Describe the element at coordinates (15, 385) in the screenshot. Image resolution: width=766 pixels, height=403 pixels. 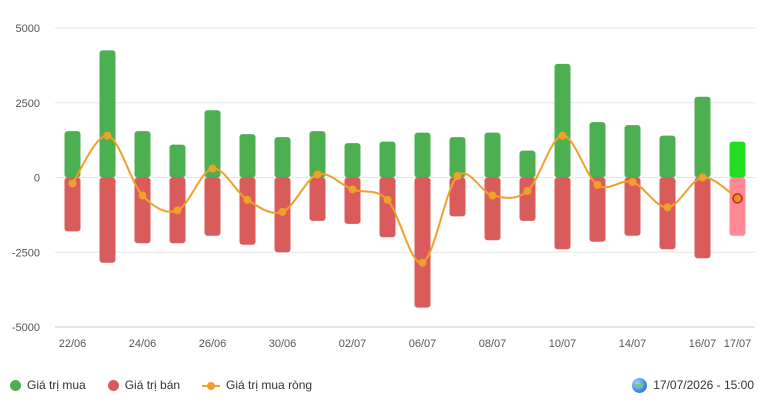
I see `buy-swatch-icon` at that location.